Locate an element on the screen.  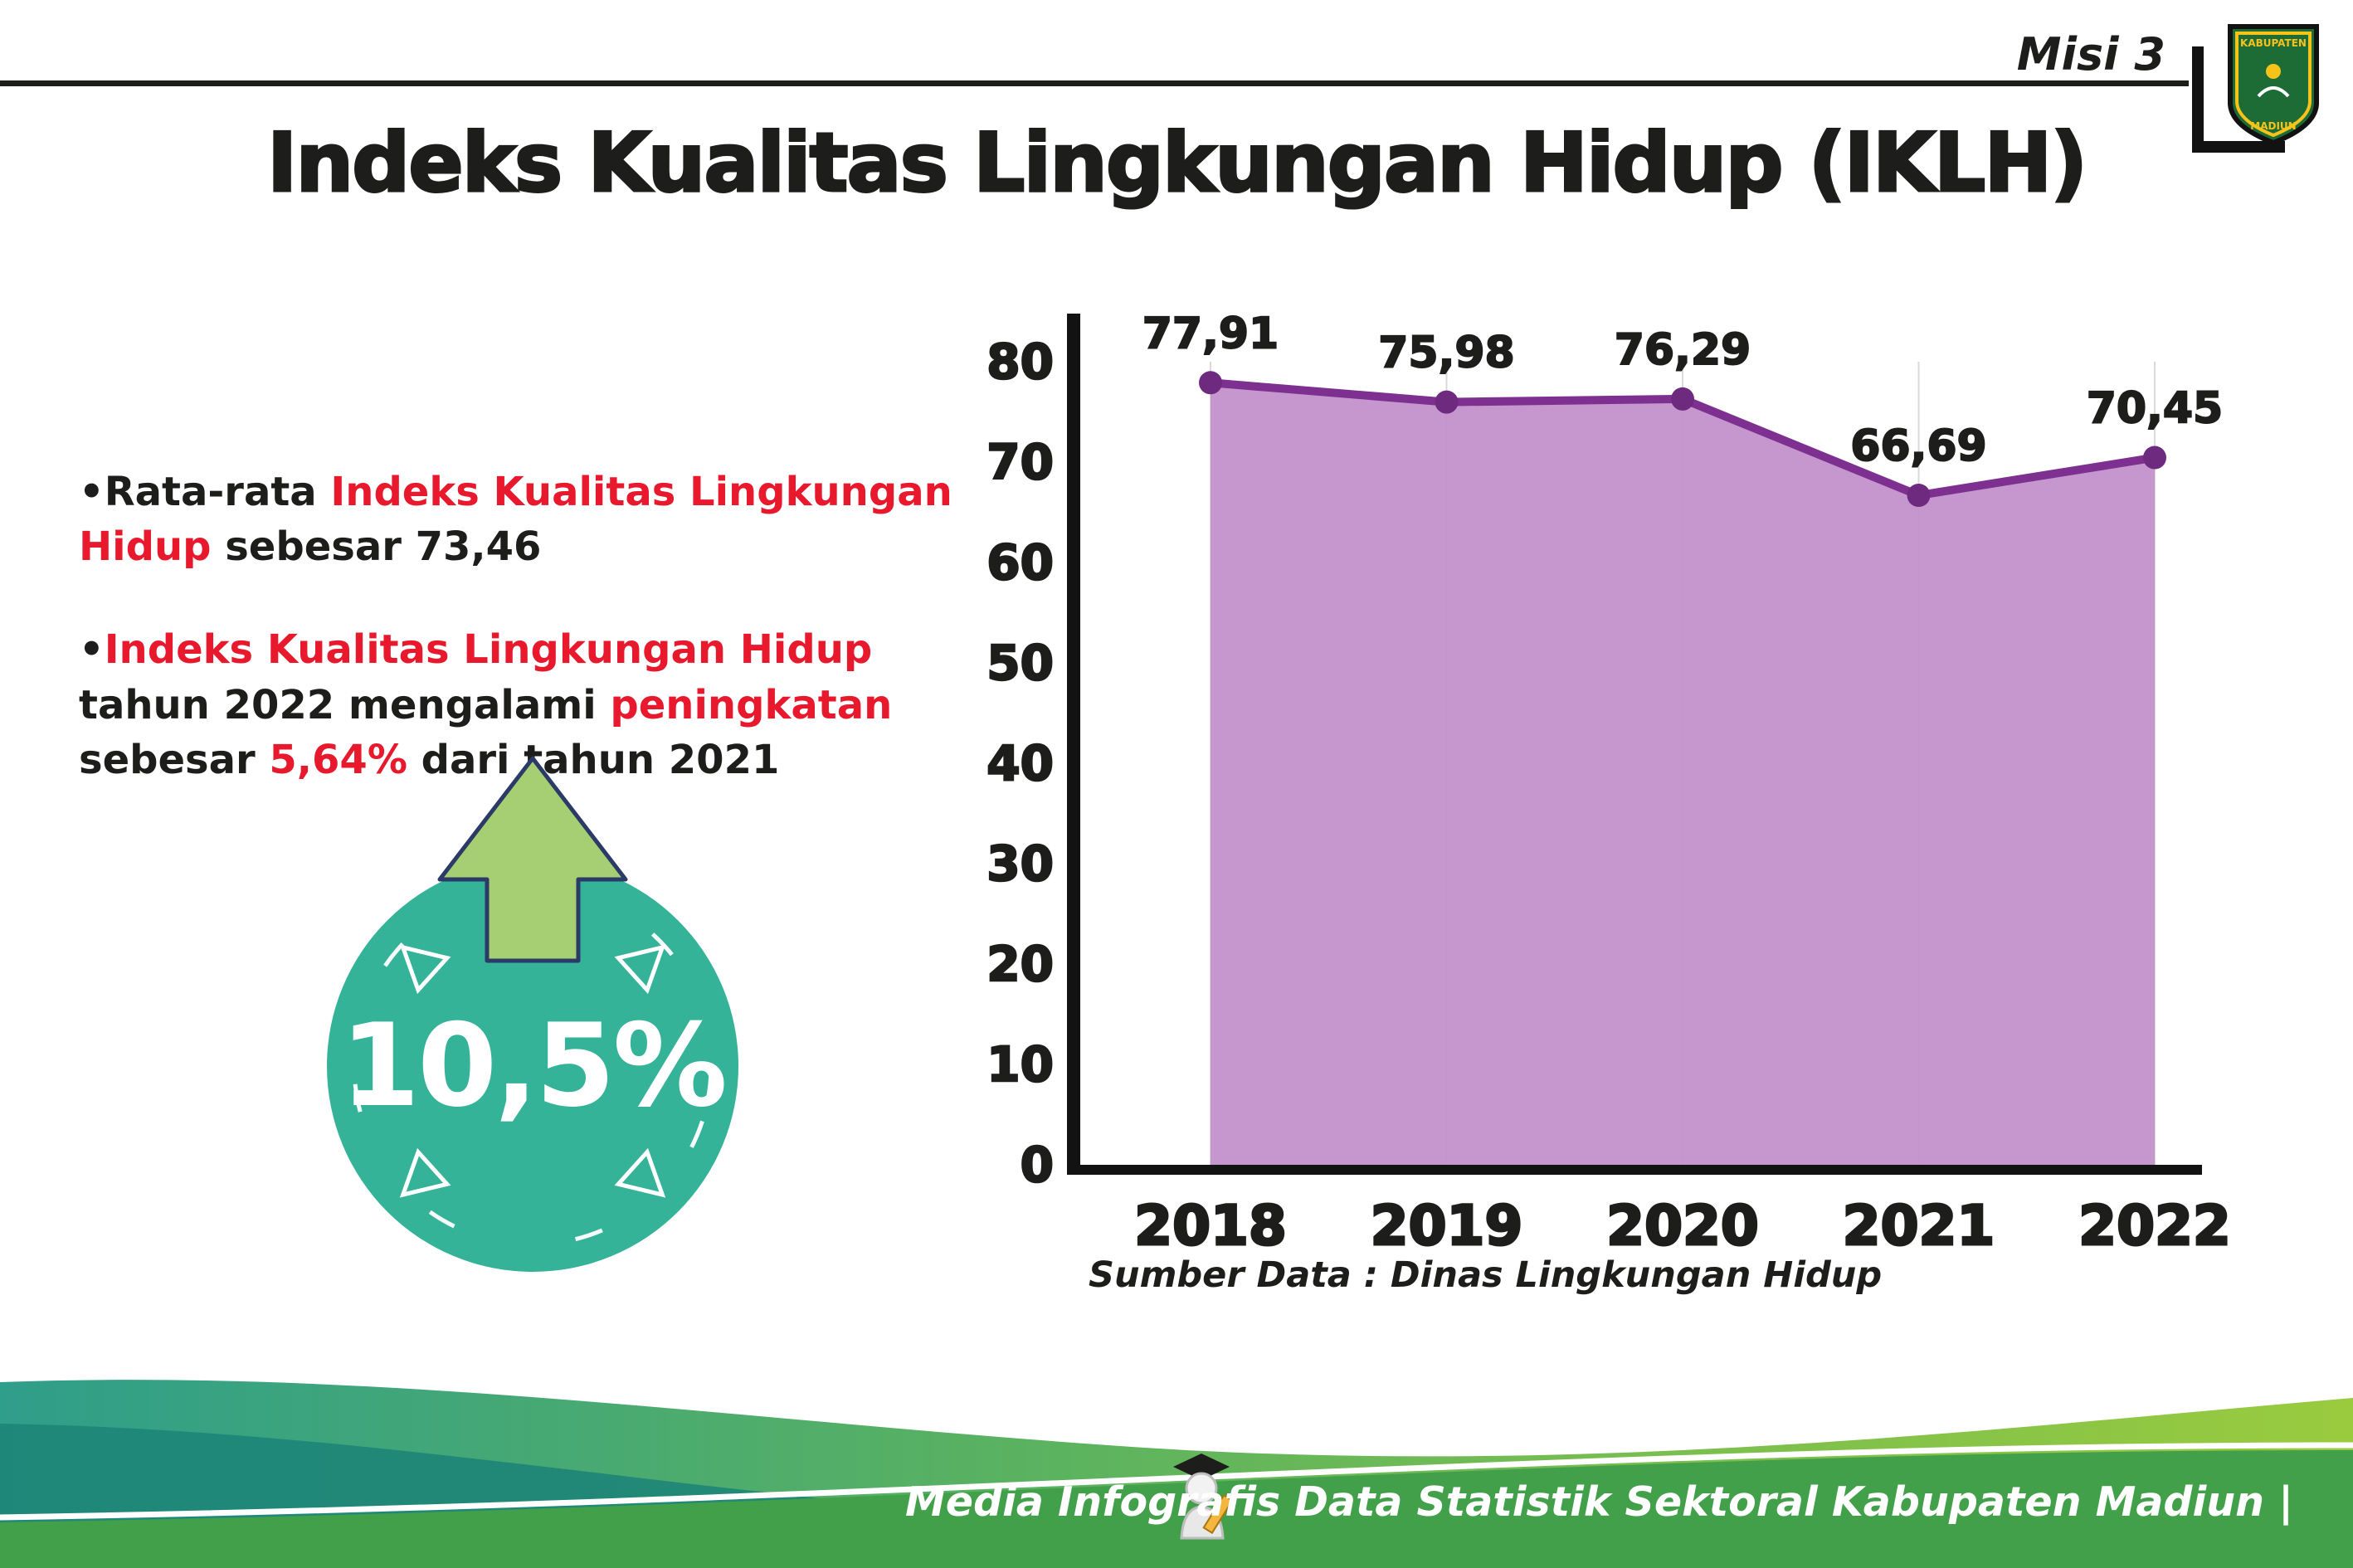
badge-tick-triangles is located at coordinates (532, 1071).